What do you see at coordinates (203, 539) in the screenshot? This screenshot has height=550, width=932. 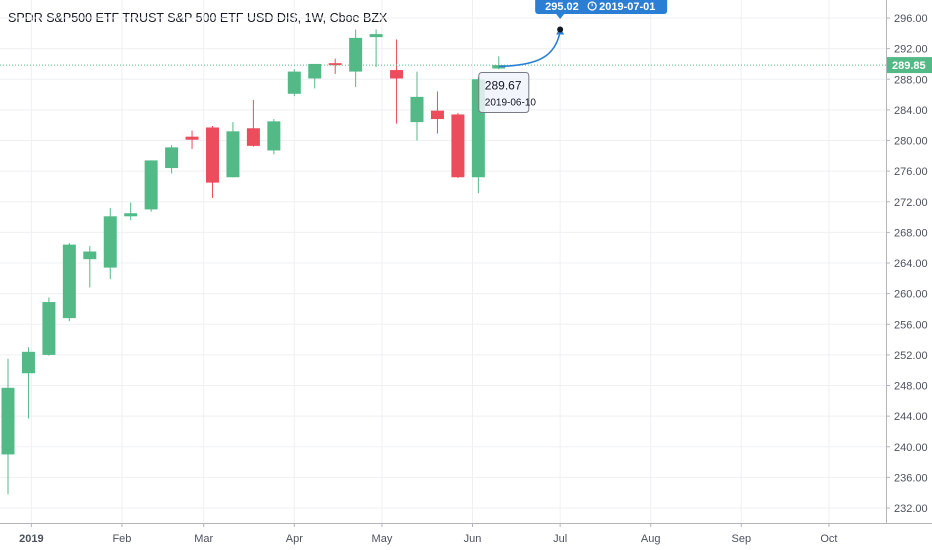 I see `x-tick-label: Mar` at bounding box center [203, 539].